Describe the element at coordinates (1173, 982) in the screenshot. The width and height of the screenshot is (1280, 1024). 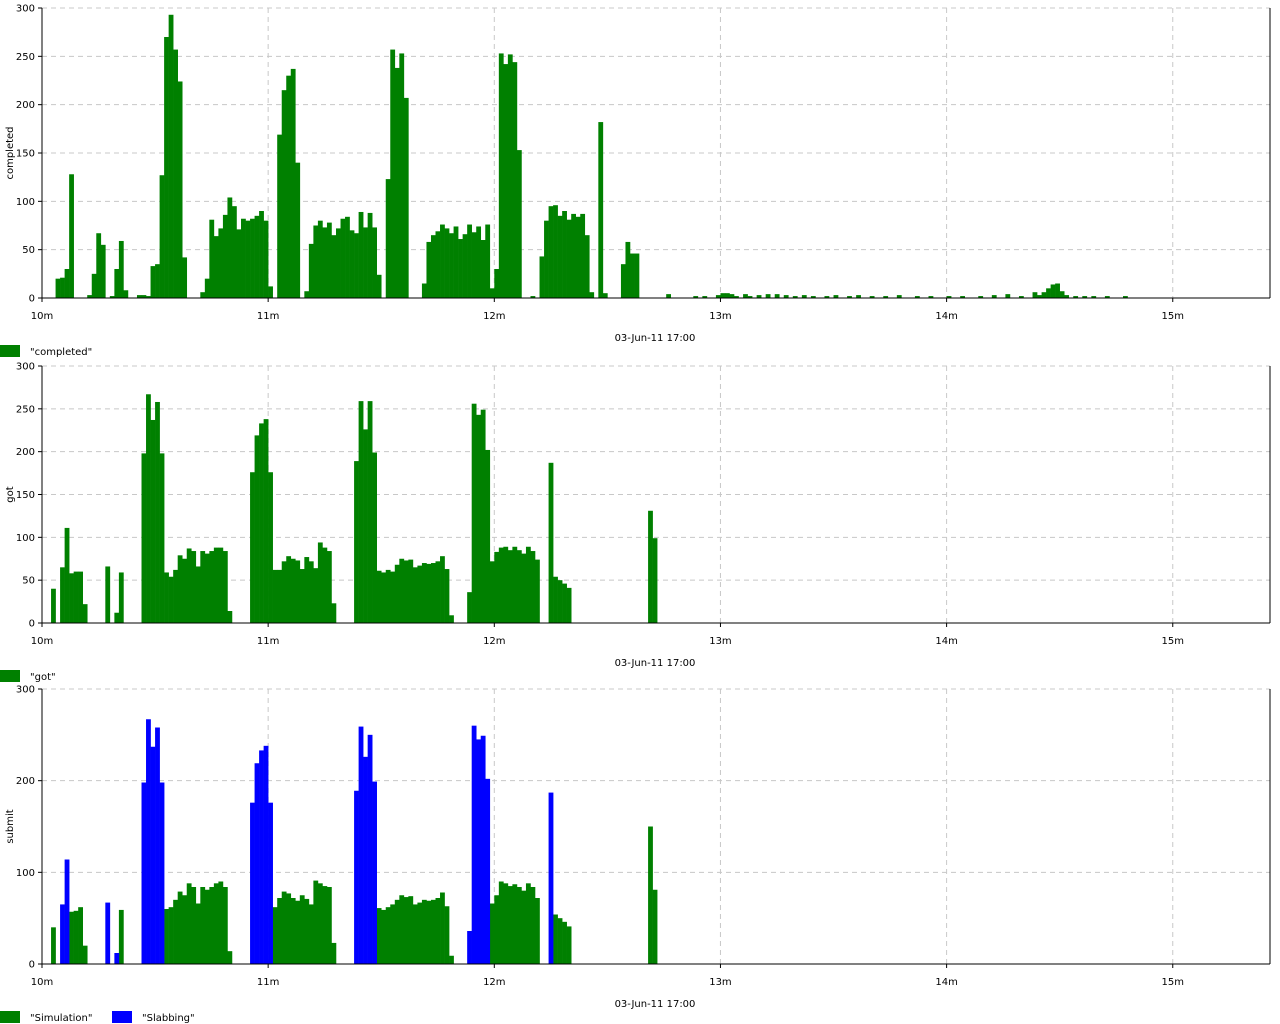
I see `x-tick-label: 15m` at that location.